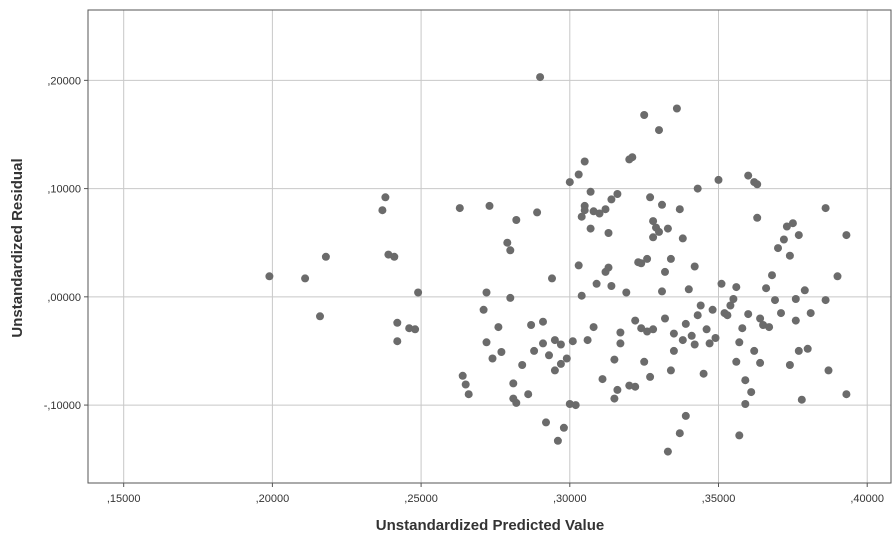 This screenshot has height=540, width=894. I want to click on x-tick-label: ,20000, so click(273, 499).